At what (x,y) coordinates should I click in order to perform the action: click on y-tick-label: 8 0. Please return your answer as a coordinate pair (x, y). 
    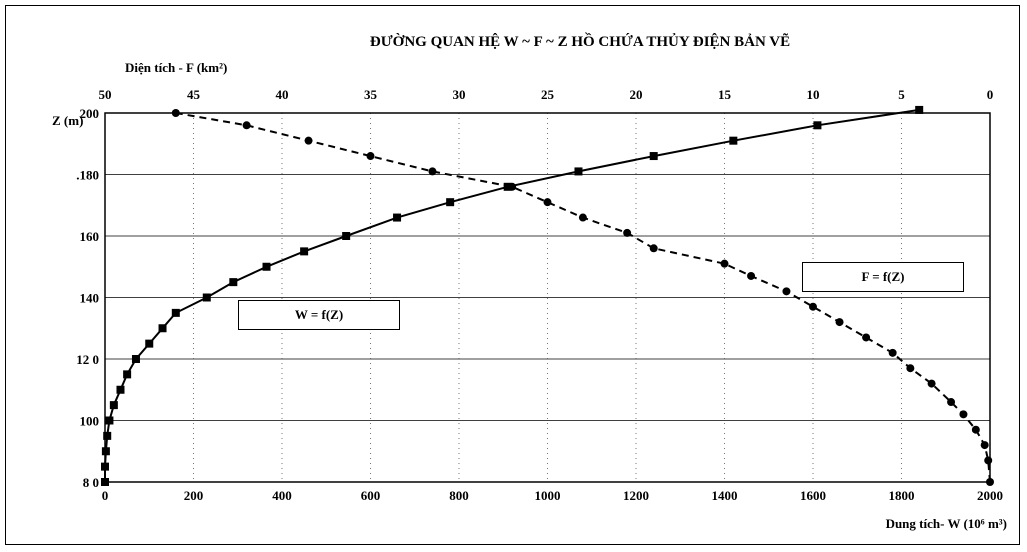
    Looking at the image, I should click on (91, 482).